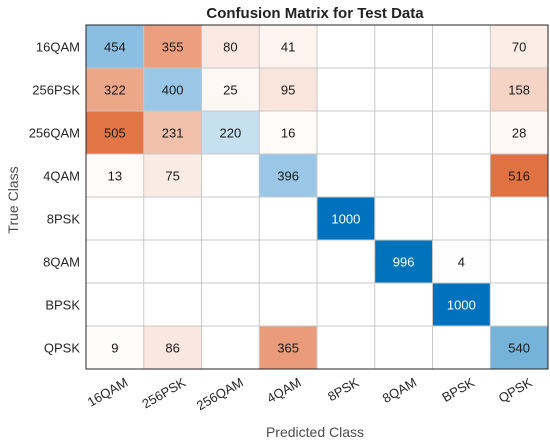 The height and width of the screenshot is (444, 550). I want to click on y-axis-label: True Class, so click(13, 199).